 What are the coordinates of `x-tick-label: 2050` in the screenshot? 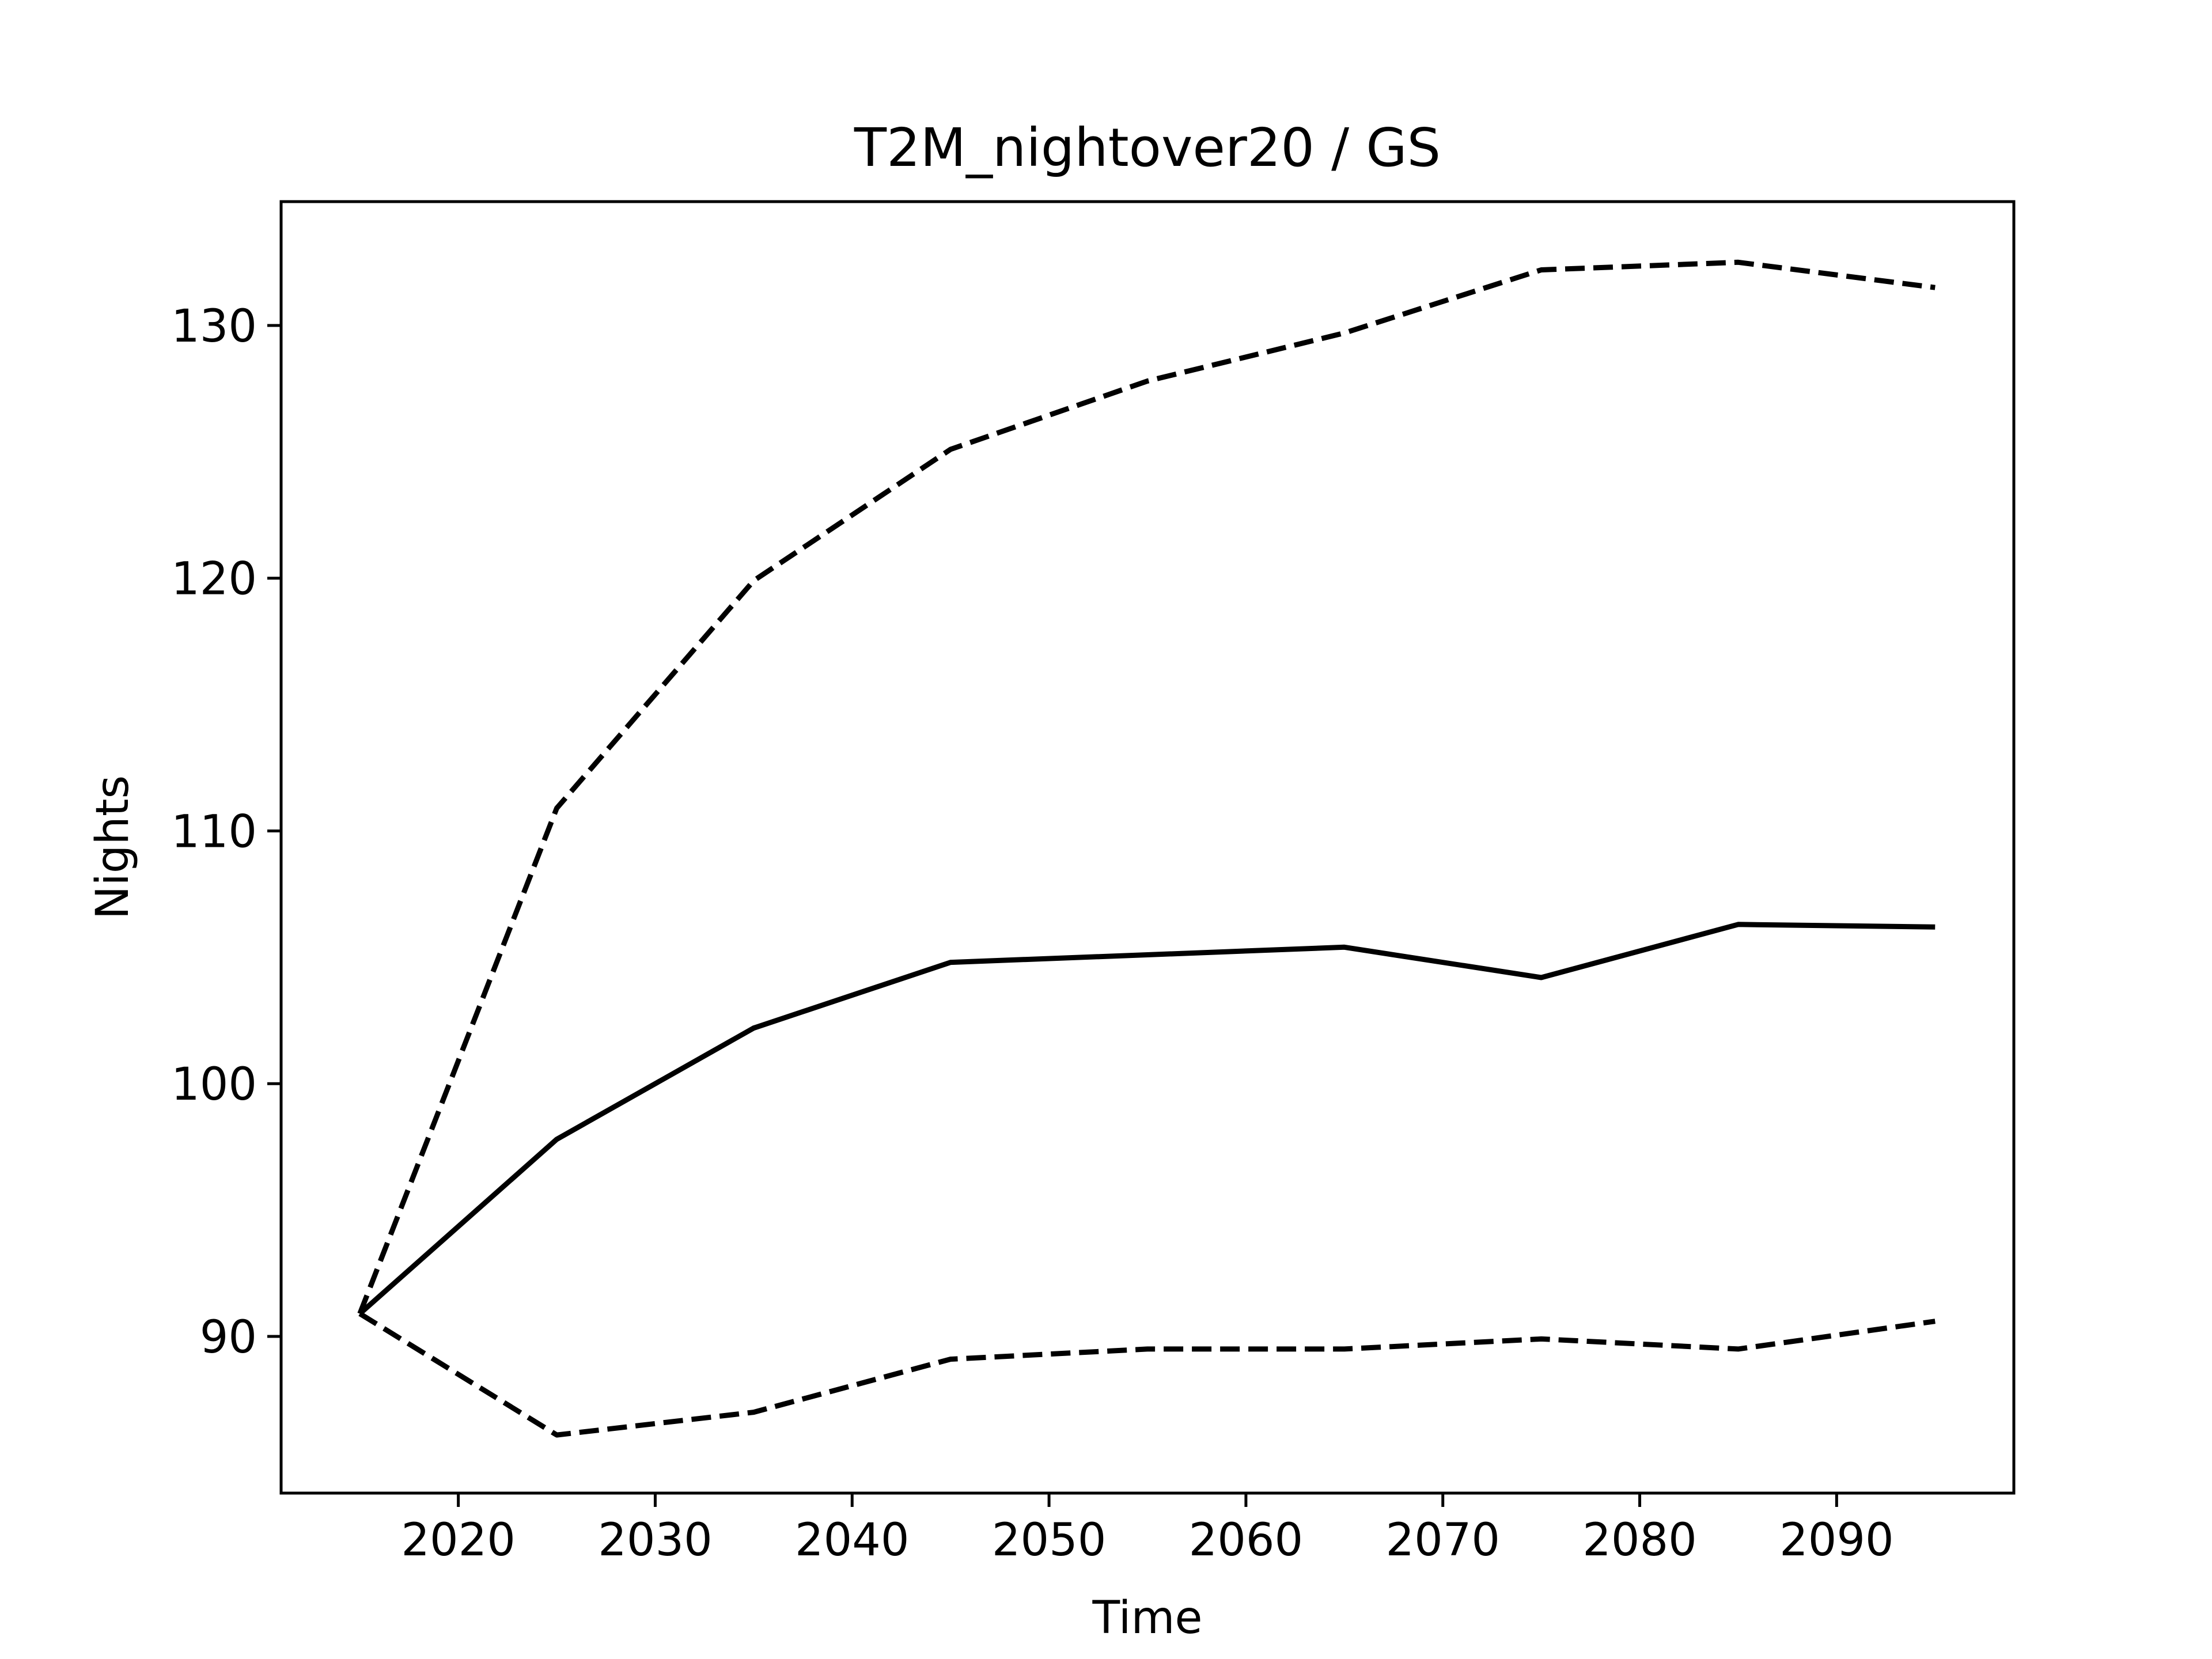 It's located at (1049, 1540).